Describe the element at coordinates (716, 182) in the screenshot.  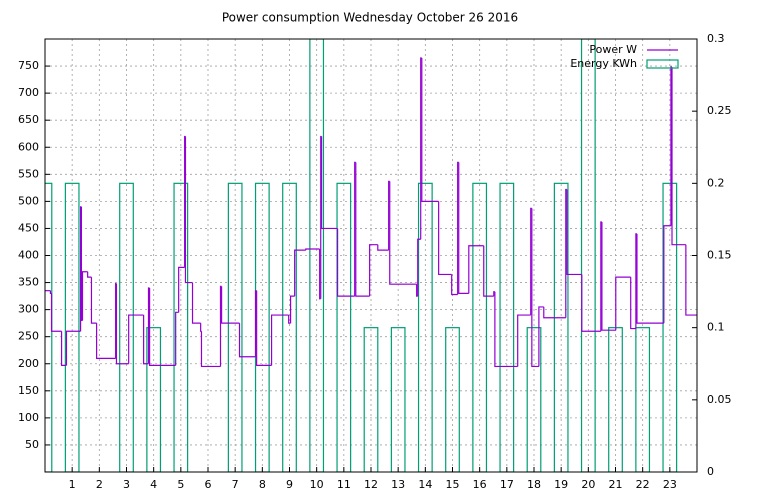
I see `y2-tick-label: 0.2` at that location.